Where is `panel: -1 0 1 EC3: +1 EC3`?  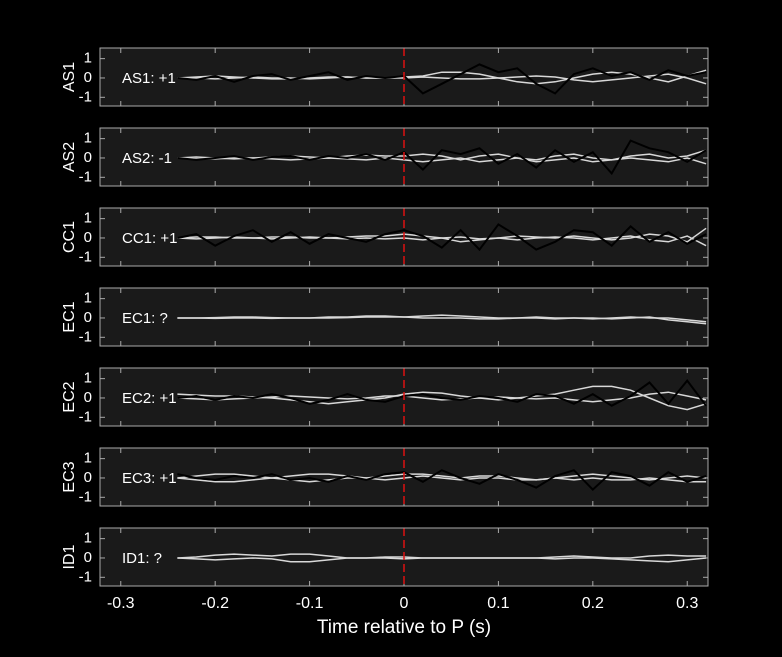
panel: -1 0 1 EC3: +1 EC3 is located at coordinates (385, 477).